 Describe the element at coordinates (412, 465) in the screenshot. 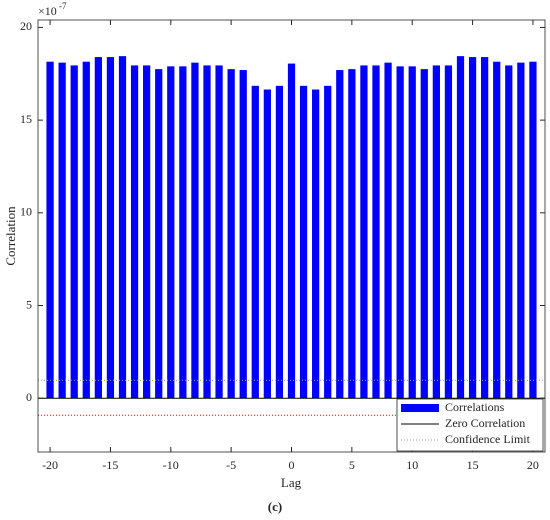

I see `x-tick-label: 10` at that location.